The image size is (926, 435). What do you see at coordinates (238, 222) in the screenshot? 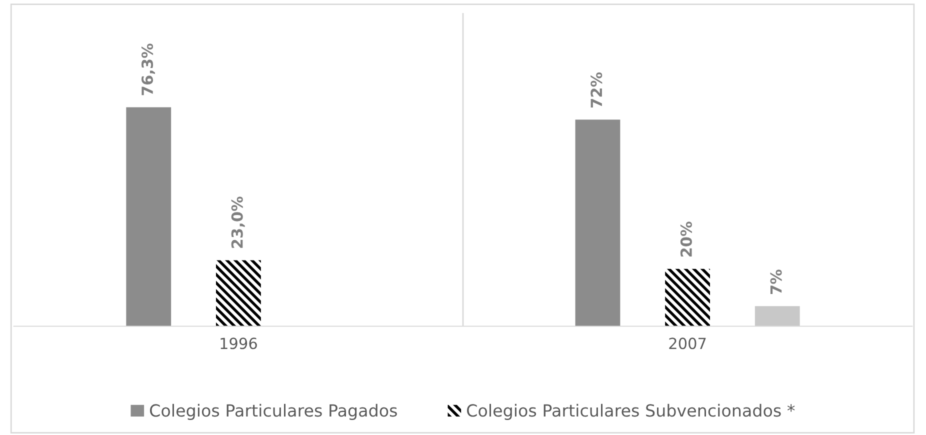
I see `data-label: 23,0%` at bounding box center [238, 222].